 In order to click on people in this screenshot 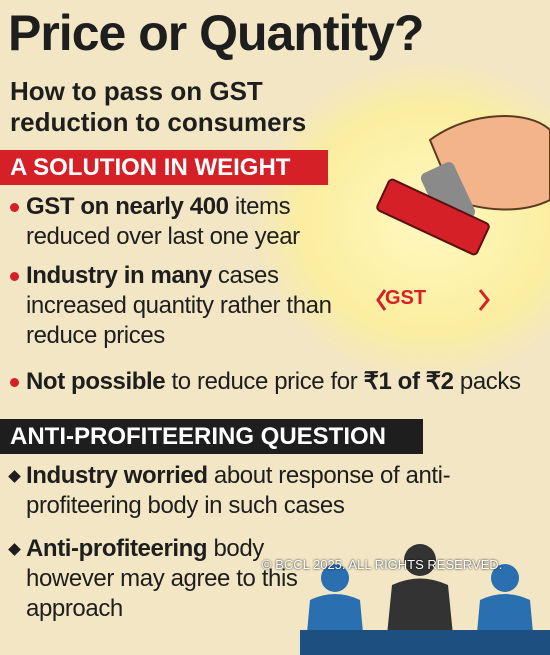, I will do `click(425, 599)`.